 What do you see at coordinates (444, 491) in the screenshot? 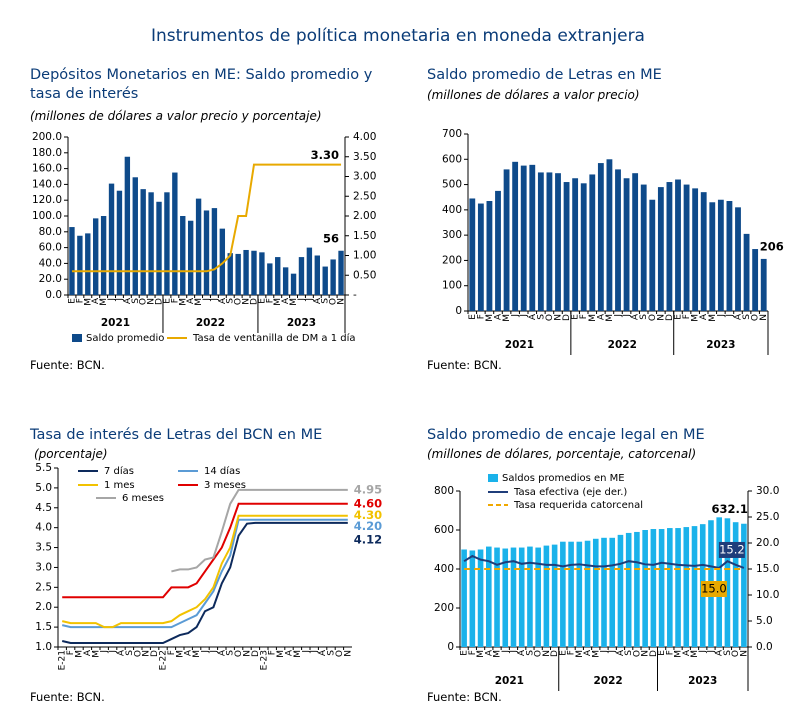
I see `y-tick-label: 800` at bounding box center [444, 491].